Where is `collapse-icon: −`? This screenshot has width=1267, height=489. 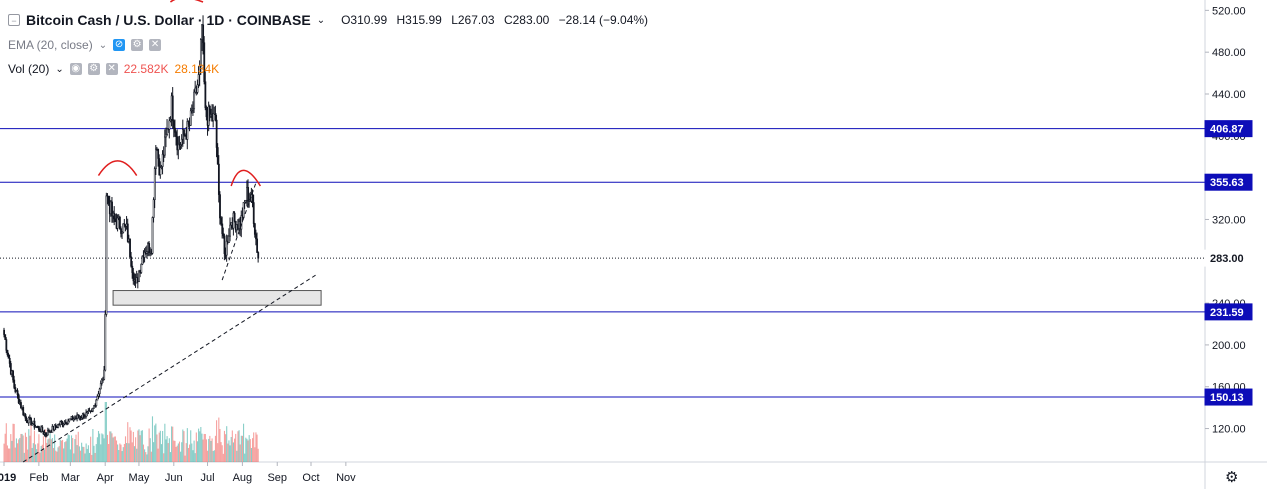
collapse-icon: − is located at coordinates (14, 20).